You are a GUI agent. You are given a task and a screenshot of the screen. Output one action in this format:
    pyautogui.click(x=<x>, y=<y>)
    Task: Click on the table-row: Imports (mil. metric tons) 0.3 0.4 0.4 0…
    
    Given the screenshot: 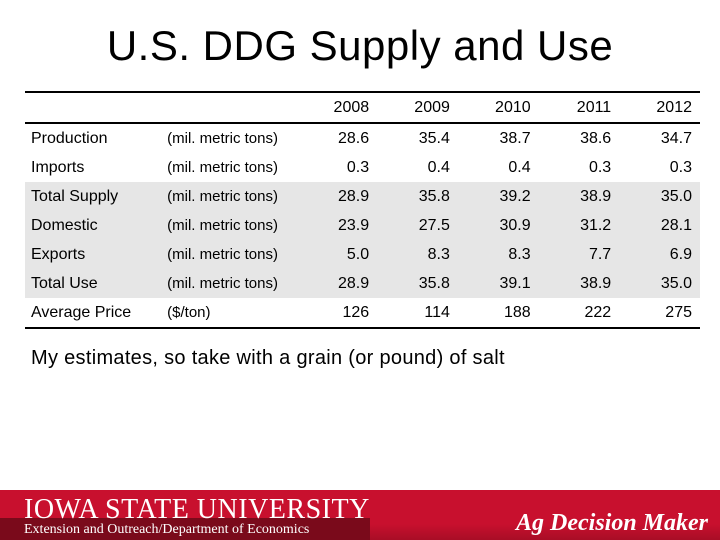 What is the action you would take?
    pyautogui.click(x=362, y=167)
    